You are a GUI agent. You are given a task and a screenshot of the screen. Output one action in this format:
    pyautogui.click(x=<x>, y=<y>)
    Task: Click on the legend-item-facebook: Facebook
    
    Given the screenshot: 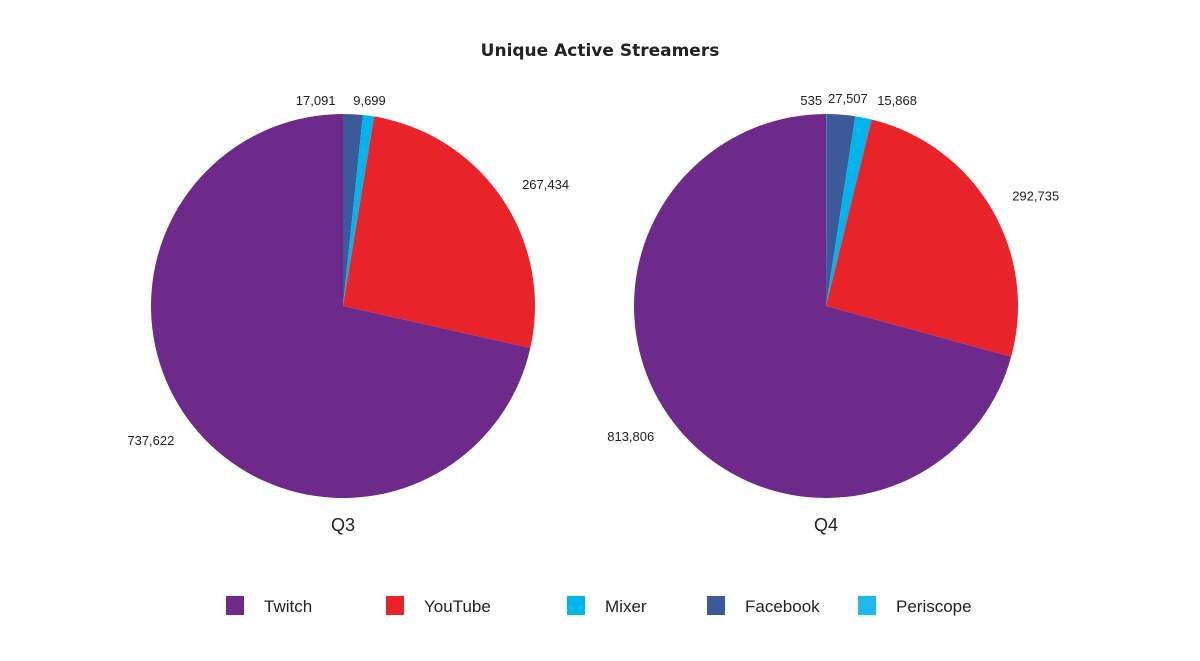 What is the action you would take?
    pyautogui.click(x=763, y=606)
    